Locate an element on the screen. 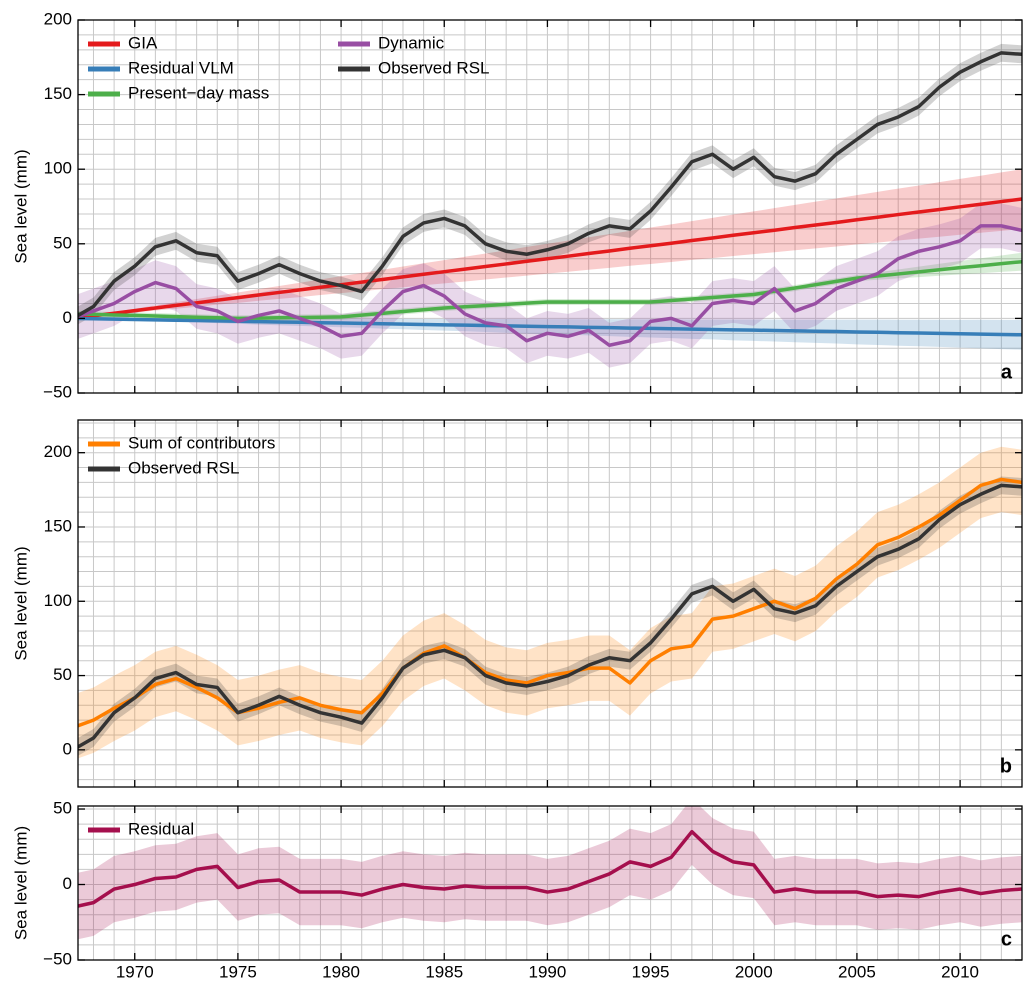 The width and height of the screenshot is (1024, 984). legend-label: Dynamic is located at coordinates (411, 42).